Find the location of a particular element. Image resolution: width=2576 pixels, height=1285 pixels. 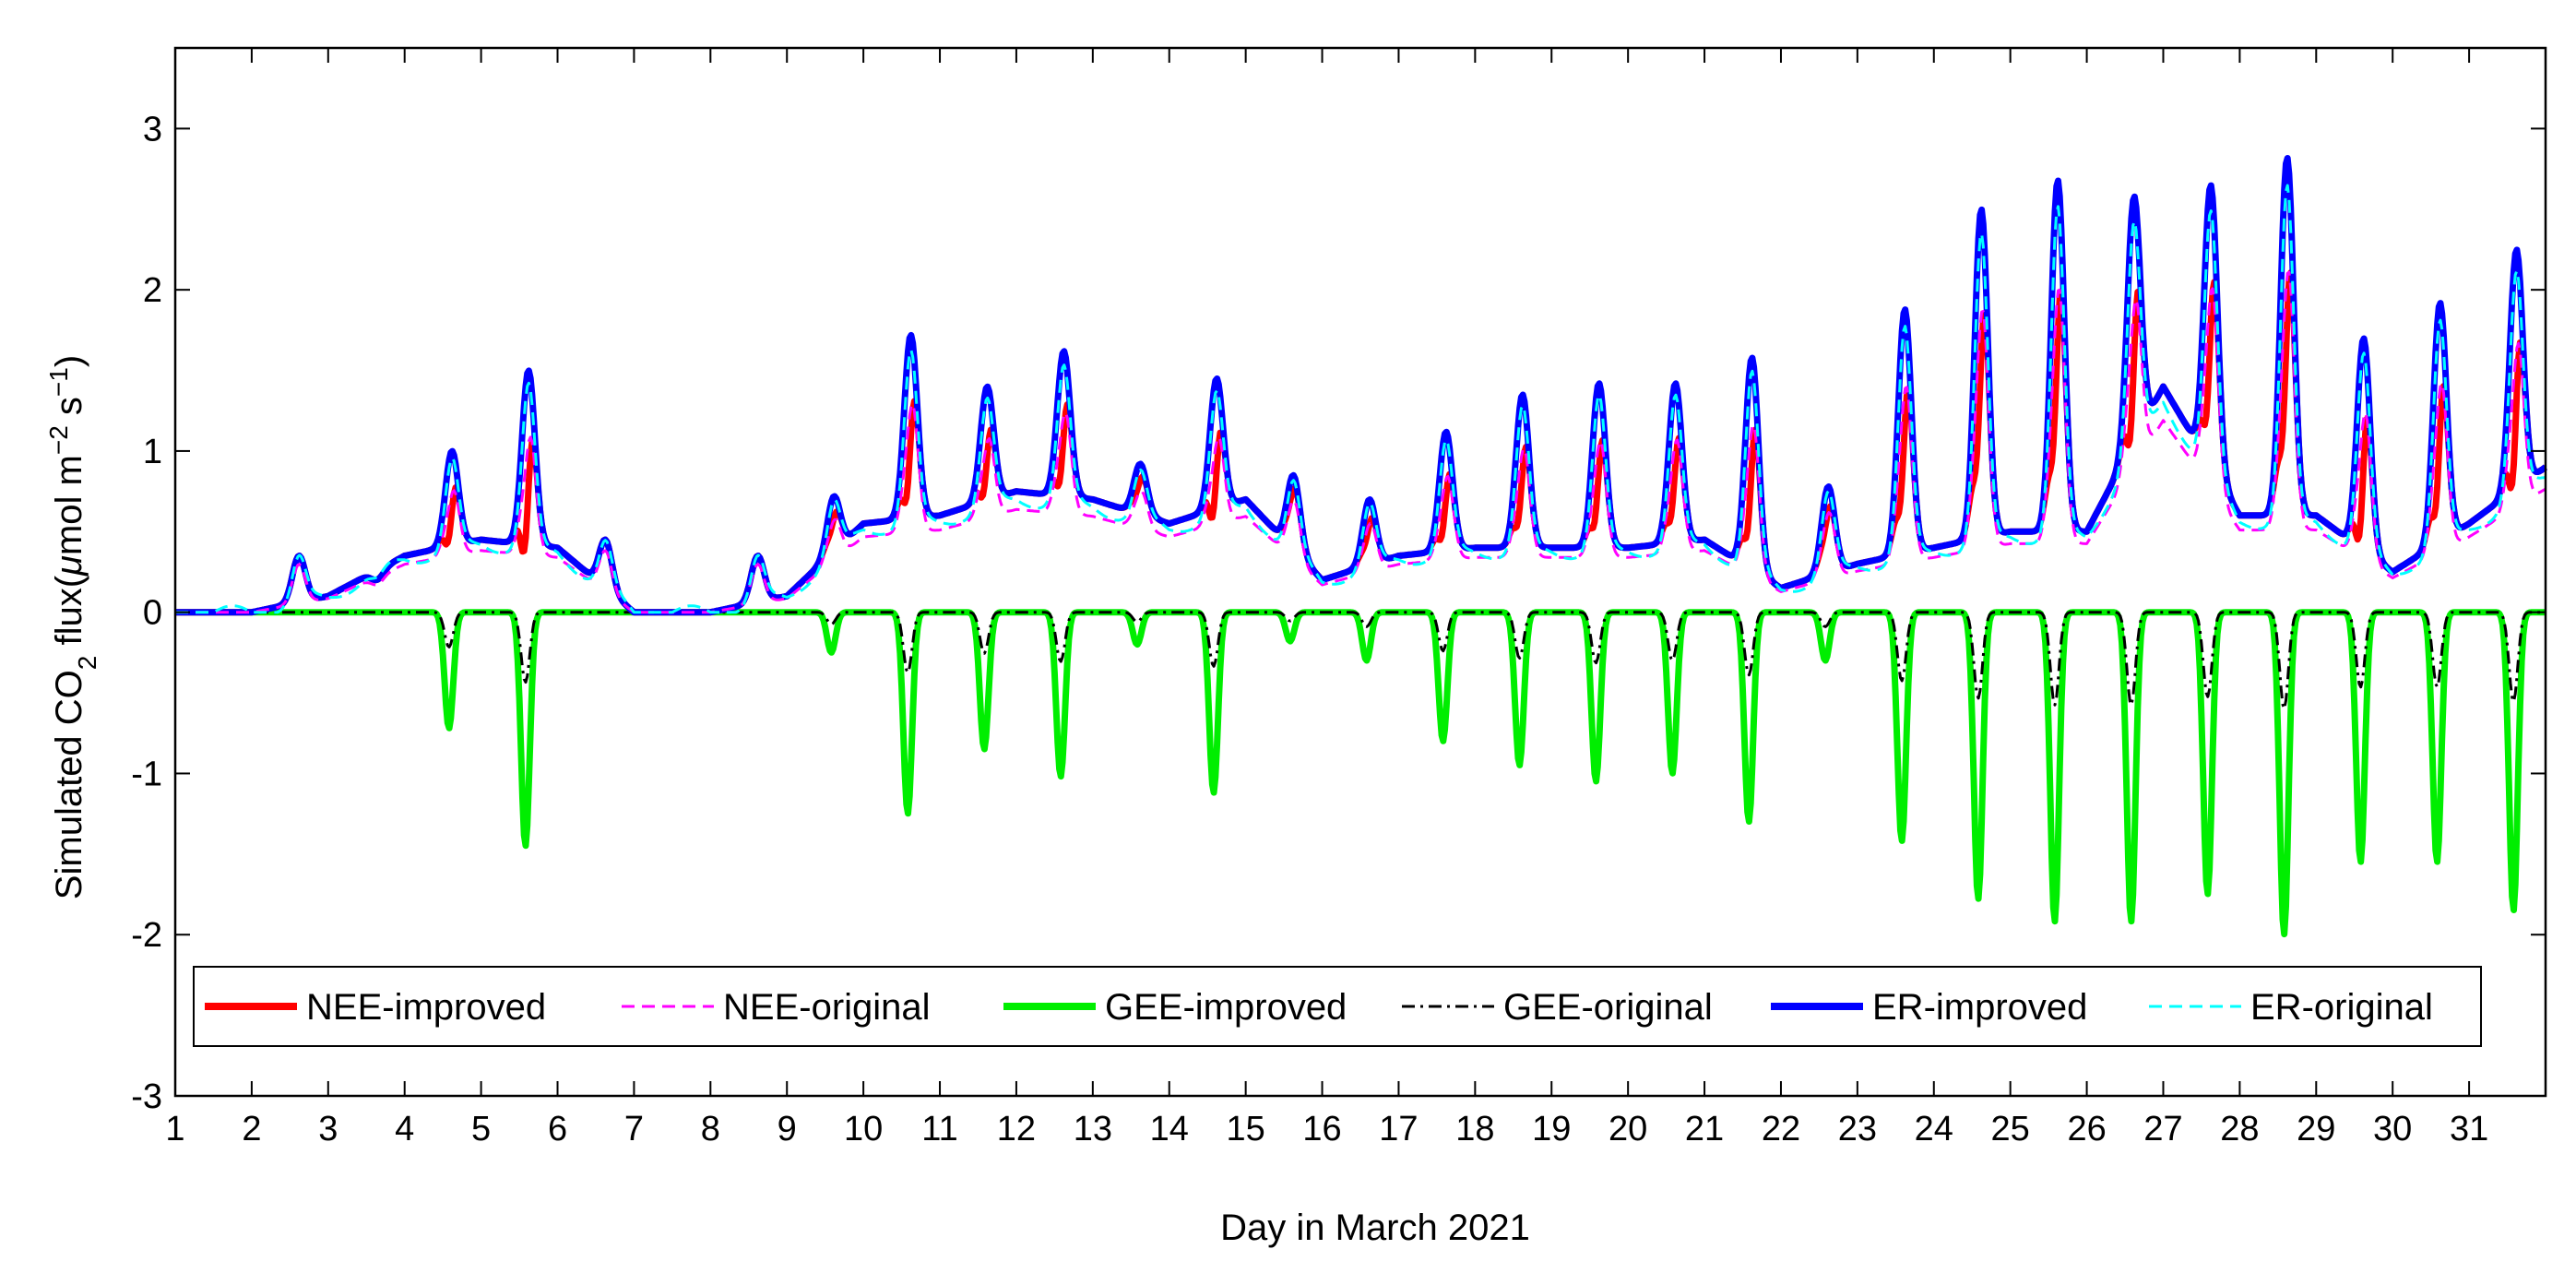

y-tick-label: -1 is located at coordinates (146, 774).